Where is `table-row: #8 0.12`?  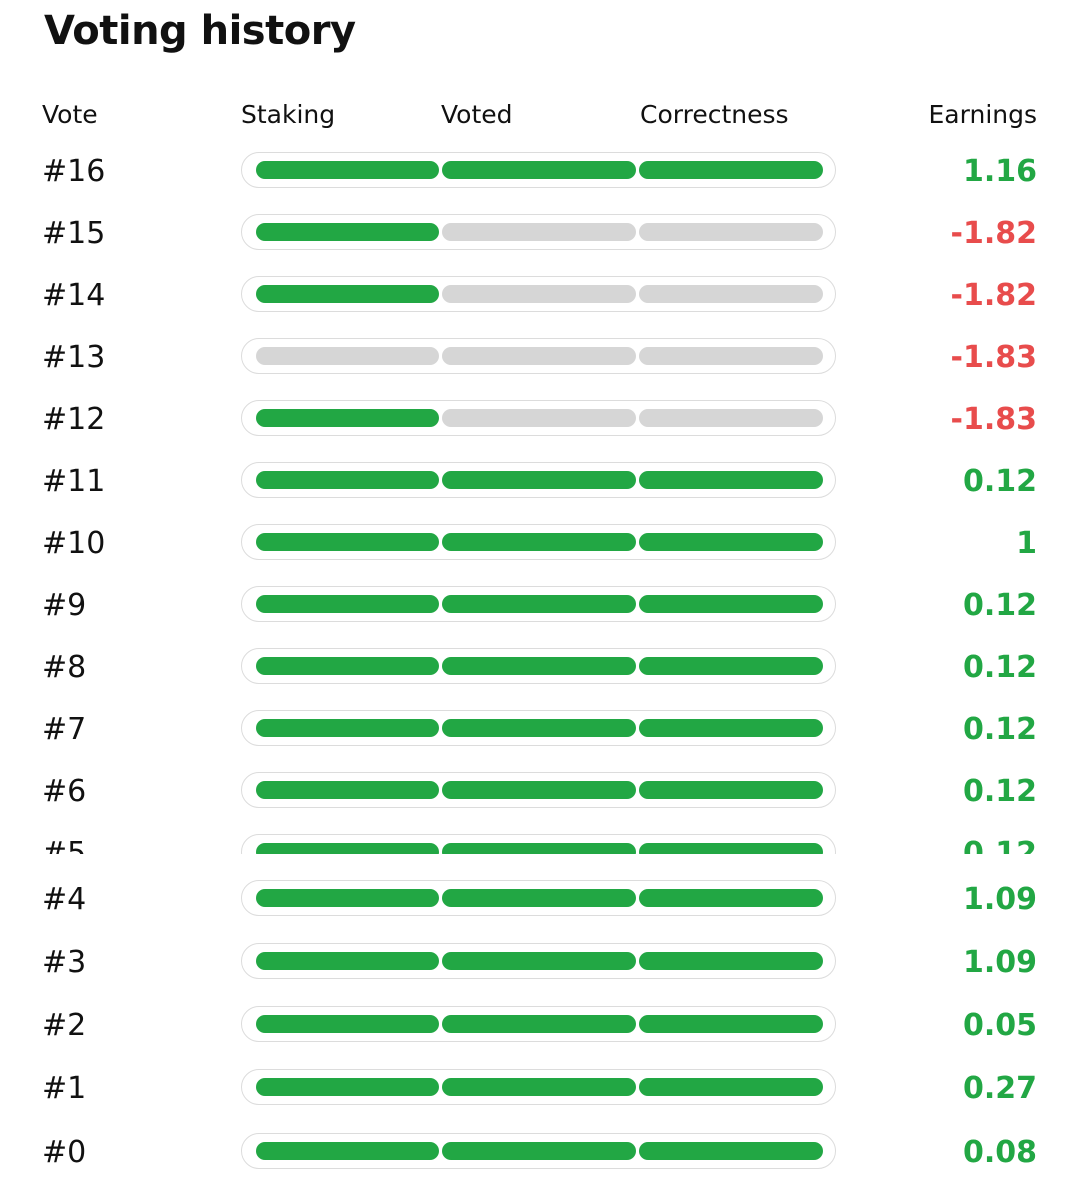
table-row: #8 0.12 is located at coordinates (538, 668).